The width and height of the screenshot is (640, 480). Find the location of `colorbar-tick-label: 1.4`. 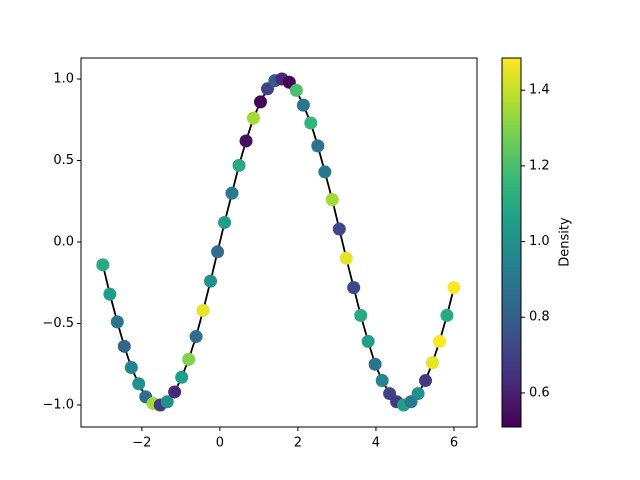

colorbar-tick-label: 1.4 is located at coordinates (539, 90).